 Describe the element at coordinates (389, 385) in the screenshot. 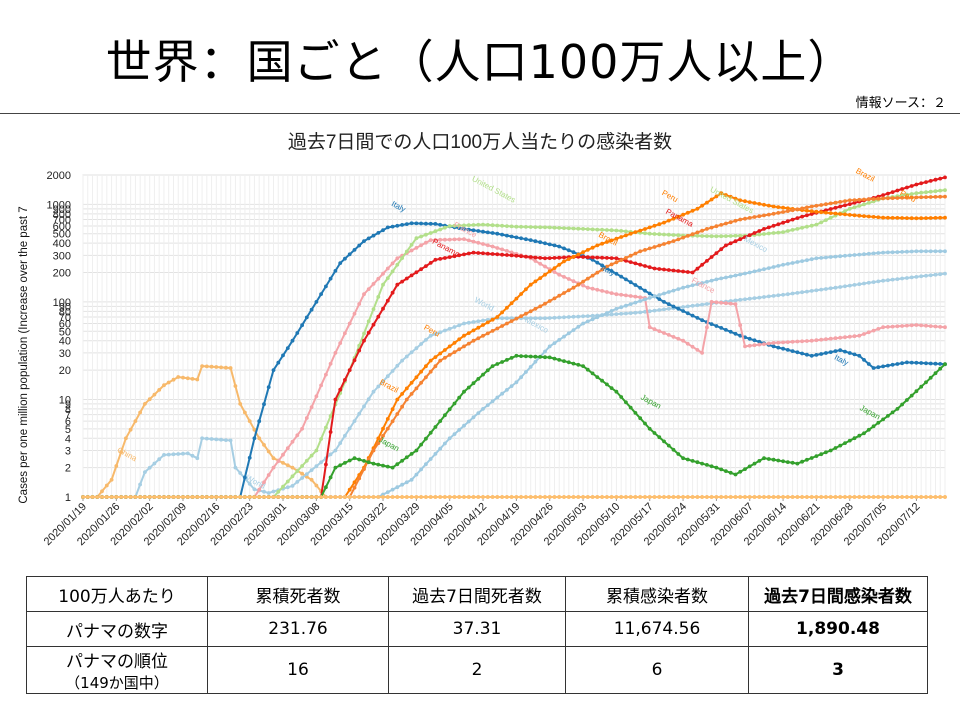

I see `series-label: Brazil` at that location.